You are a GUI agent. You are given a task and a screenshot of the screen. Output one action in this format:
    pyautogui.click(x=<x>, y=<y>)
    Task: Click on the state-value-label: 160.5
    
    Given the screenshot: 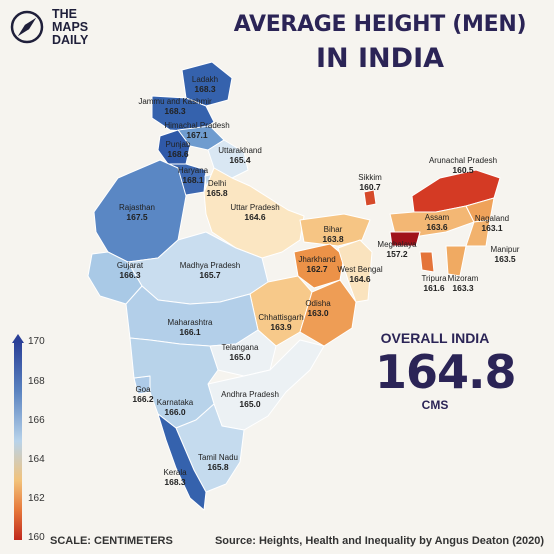 What is the action you would take?
    pyautogui.click(x=463, y=170)
    